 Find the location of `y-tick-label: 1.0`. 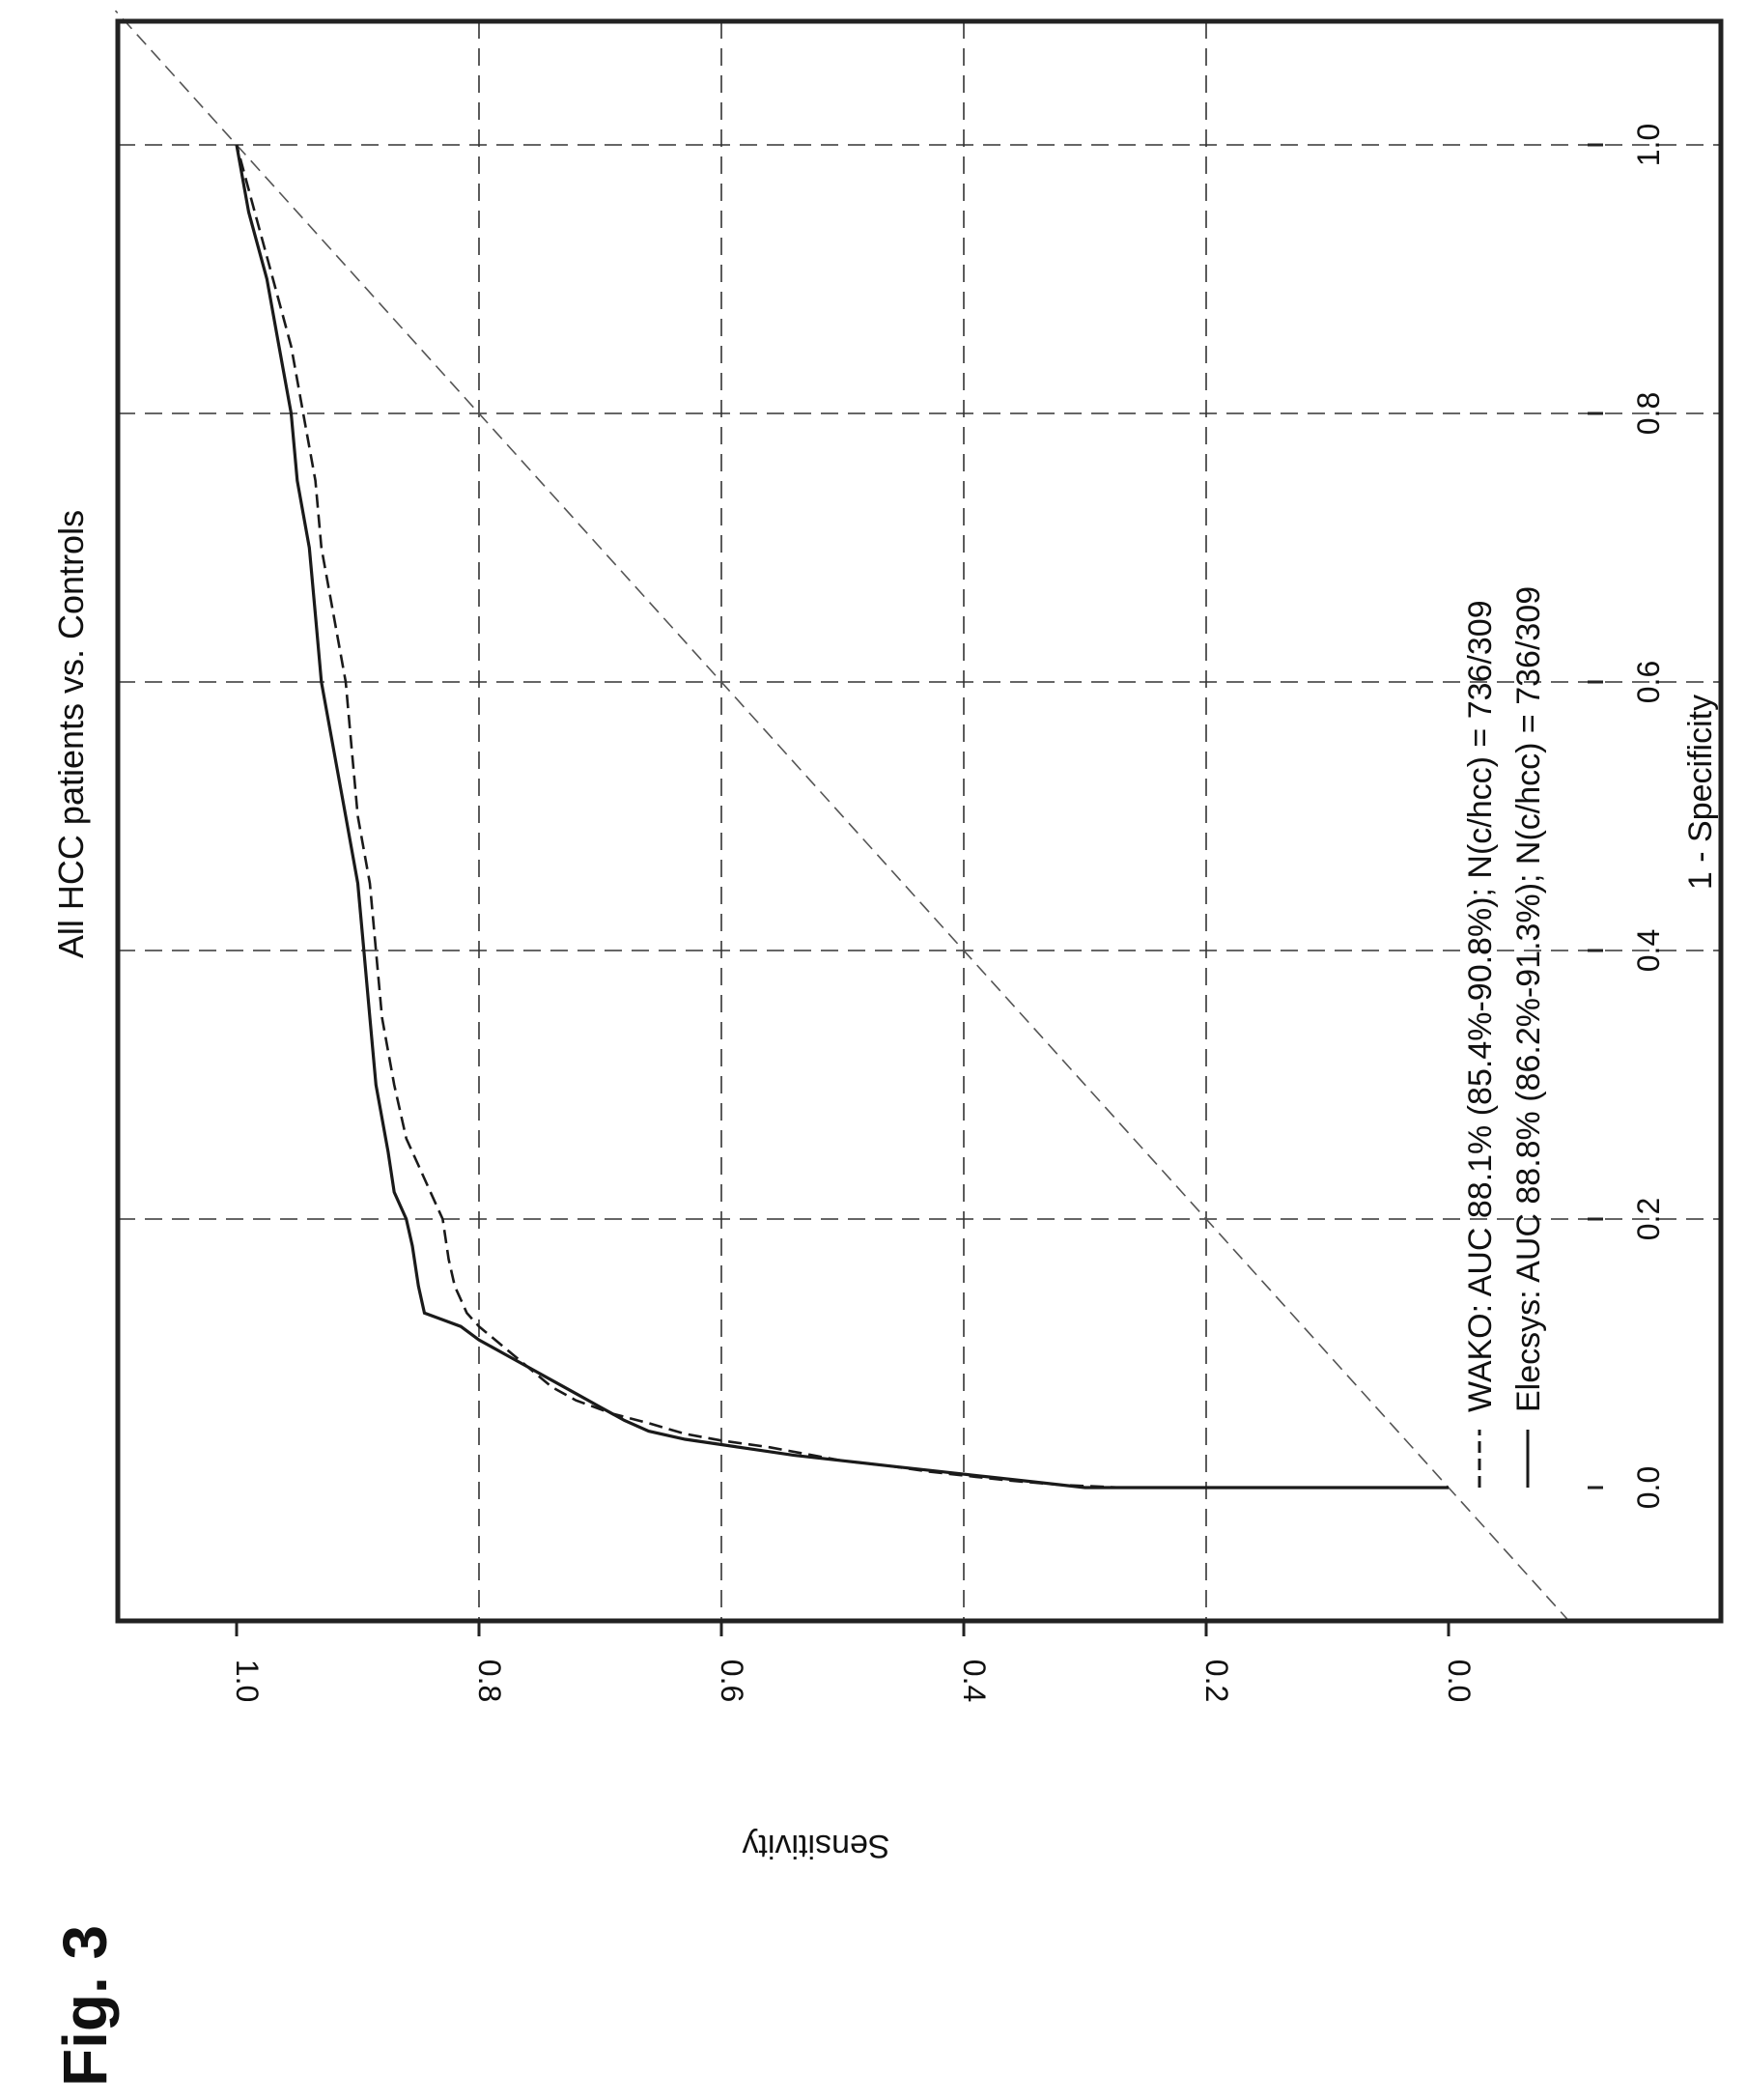

y-tick-label: 1.0 is located at coordinates (248, 1681).